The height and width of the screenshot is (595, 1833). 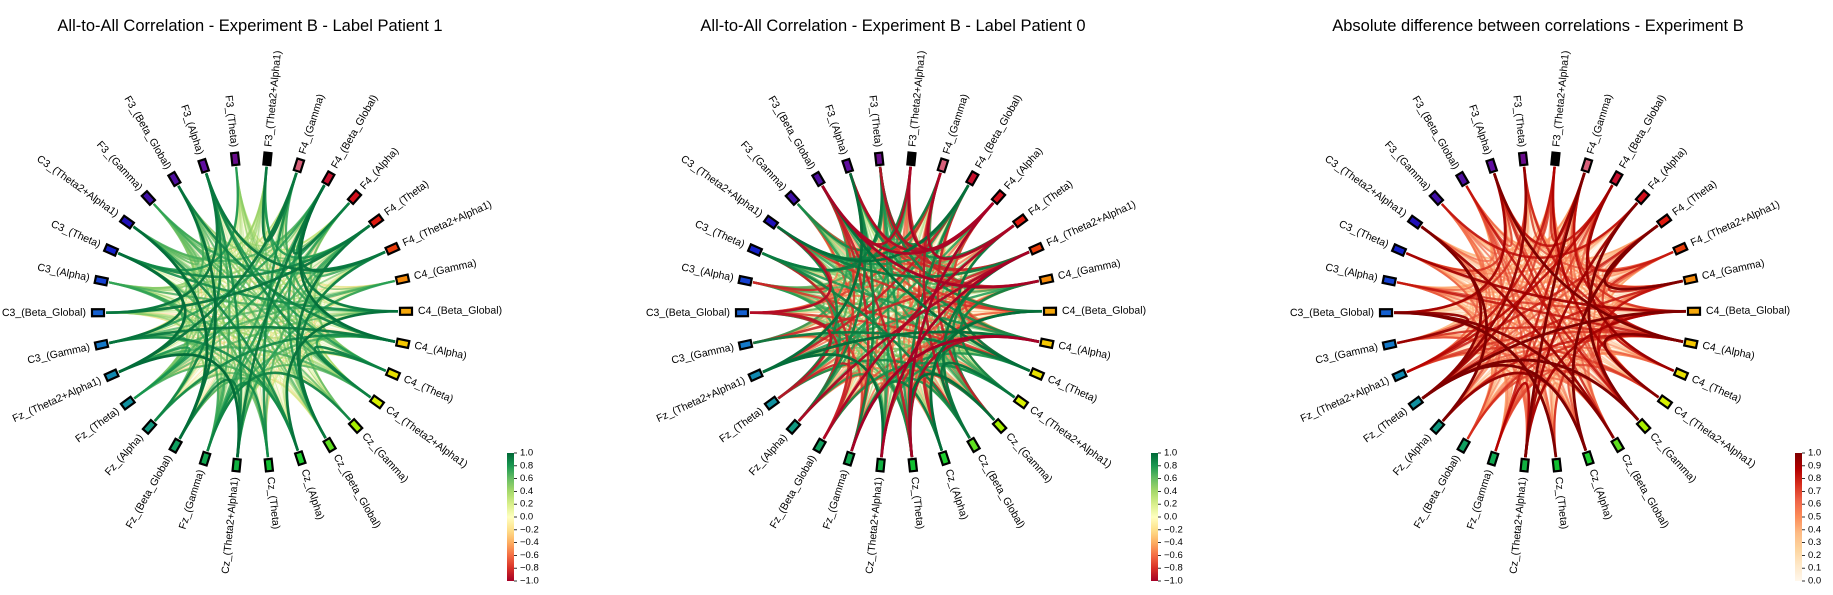 What do you see at coordinates (58, 353) in the screenshot?
I see `node-label: C3_(Gamma)` at bounding box center [58, 353].